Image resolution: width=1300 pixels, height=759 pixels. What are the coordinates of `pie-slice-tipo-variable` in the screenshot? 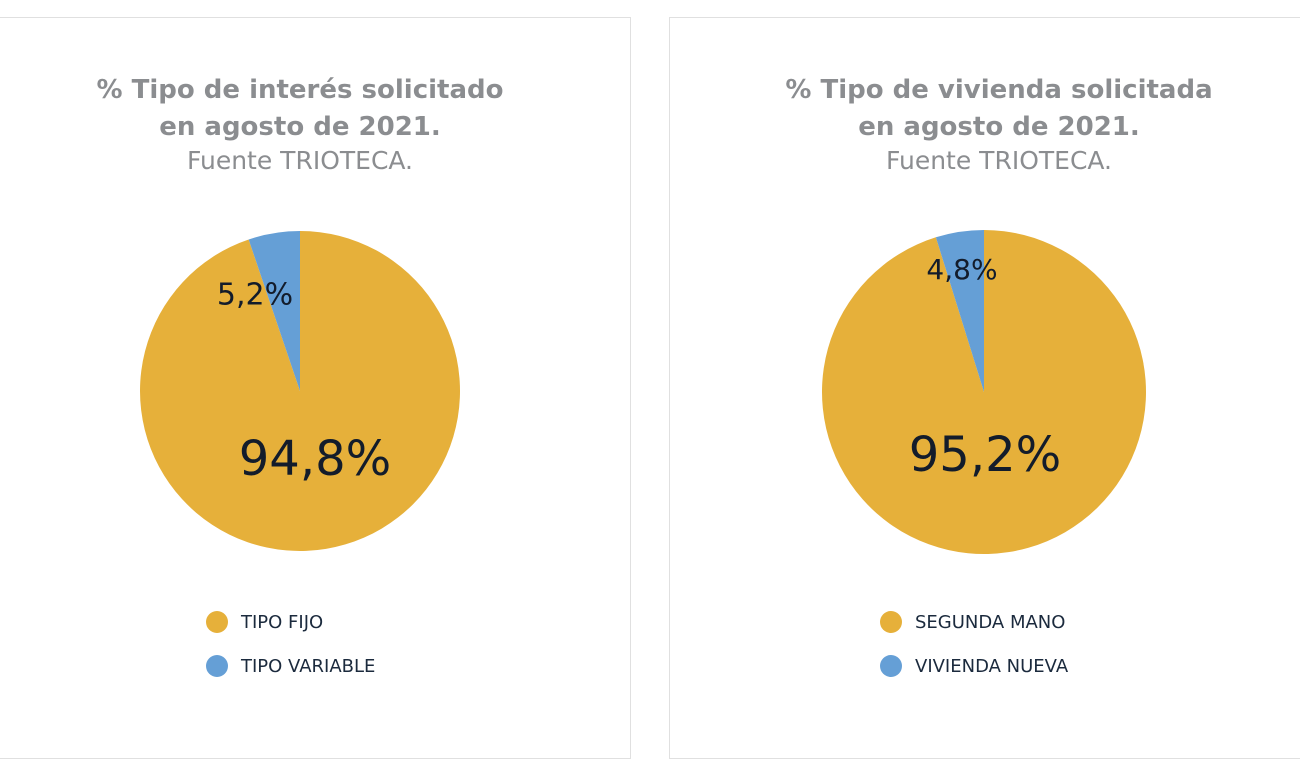 It's located at (274, 311).